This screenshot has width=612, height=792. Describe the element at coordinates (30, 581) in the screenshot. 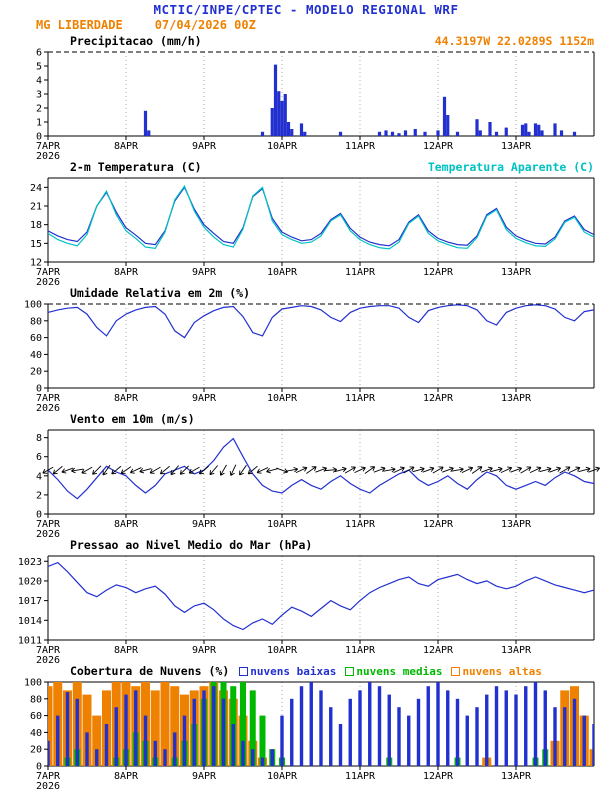

I see `svg-text: 1020` at that location.